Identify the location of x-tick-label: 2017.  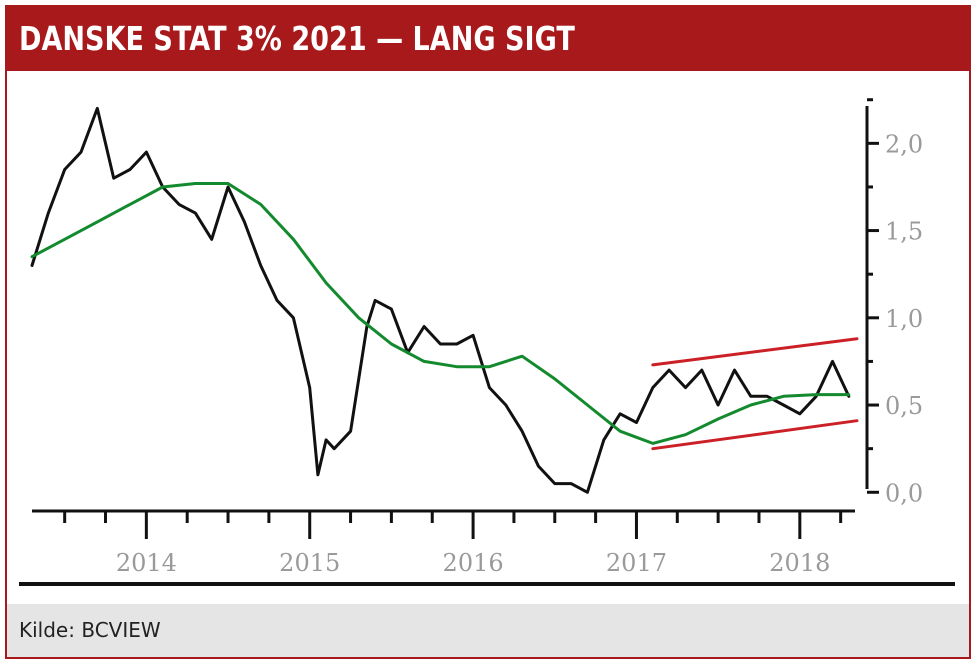
(636, 563).